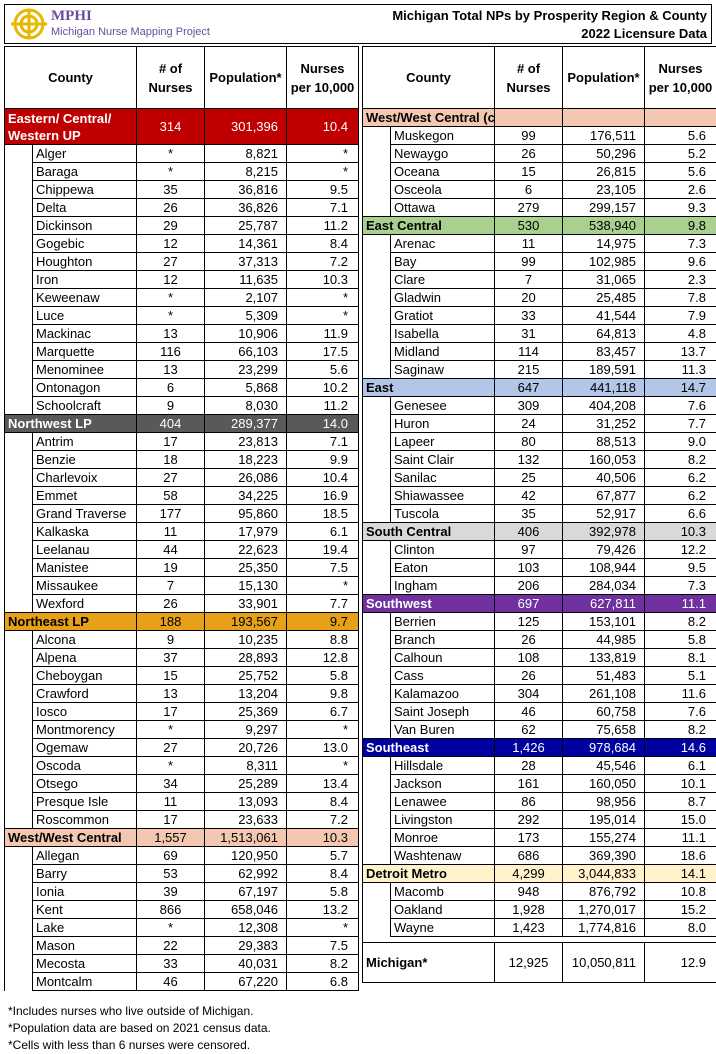 Image resolution: width=716 pixels, height=1054 pixels. I want to click on county-population: 160,053, so click(604, 460).